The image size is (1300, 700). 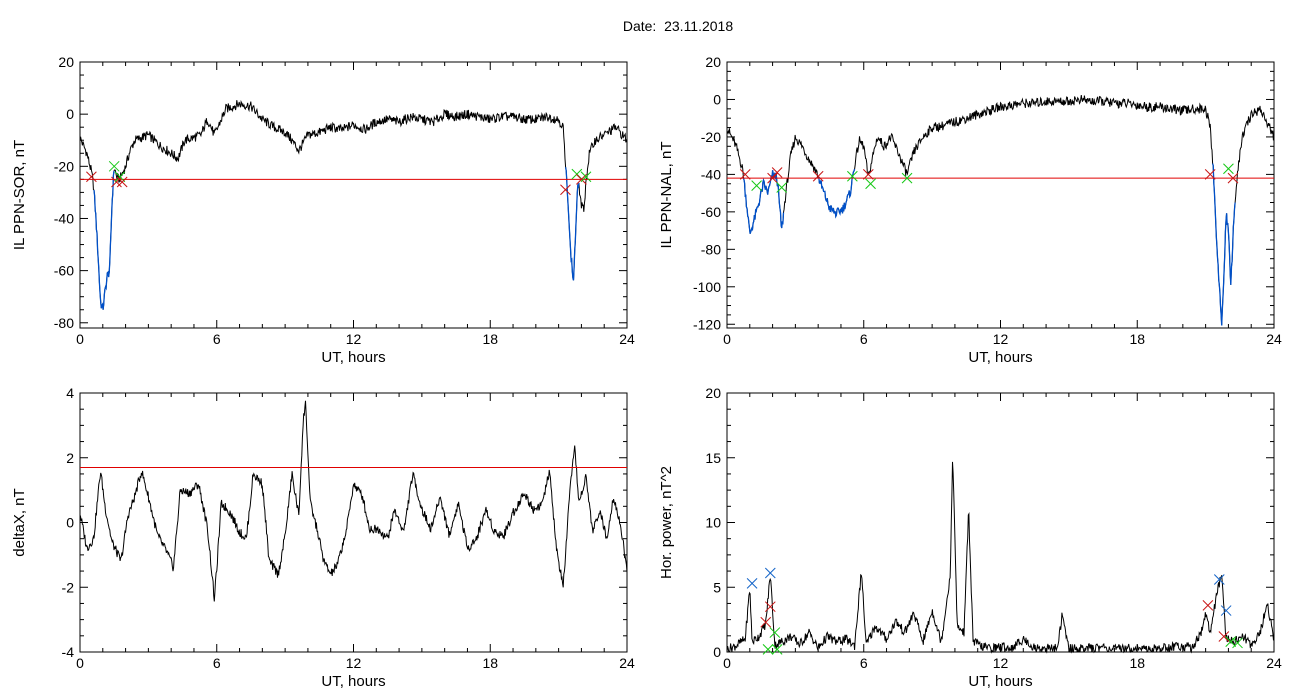 I want to click on y-tick-label: 2, so click(x=70, y=458).